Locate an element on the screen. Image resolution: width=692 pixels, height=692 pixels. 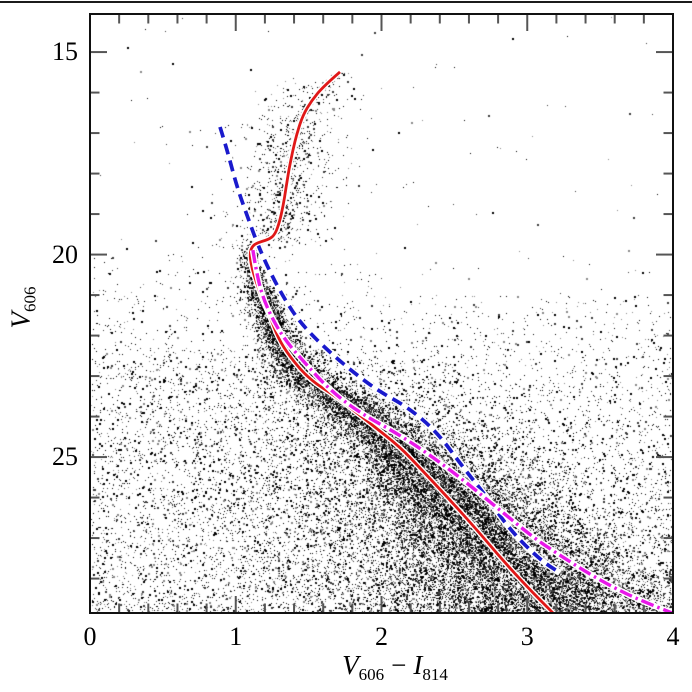
y-axis-subscript: 606 is located at coordinates (30, 299).